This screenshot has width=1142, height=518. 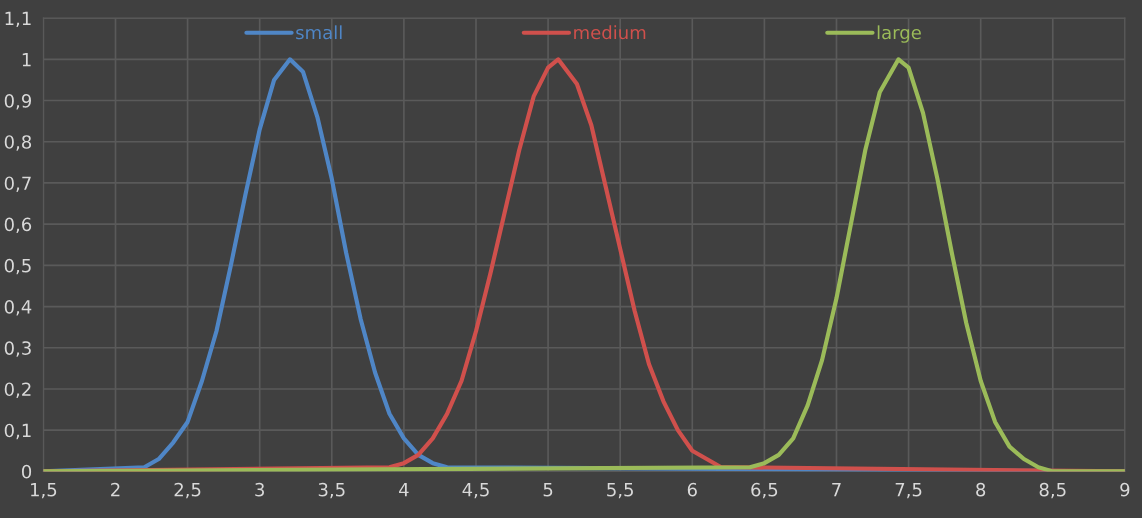 I want to click on y-tick-label: 0,7, so click(x=17, y=184).